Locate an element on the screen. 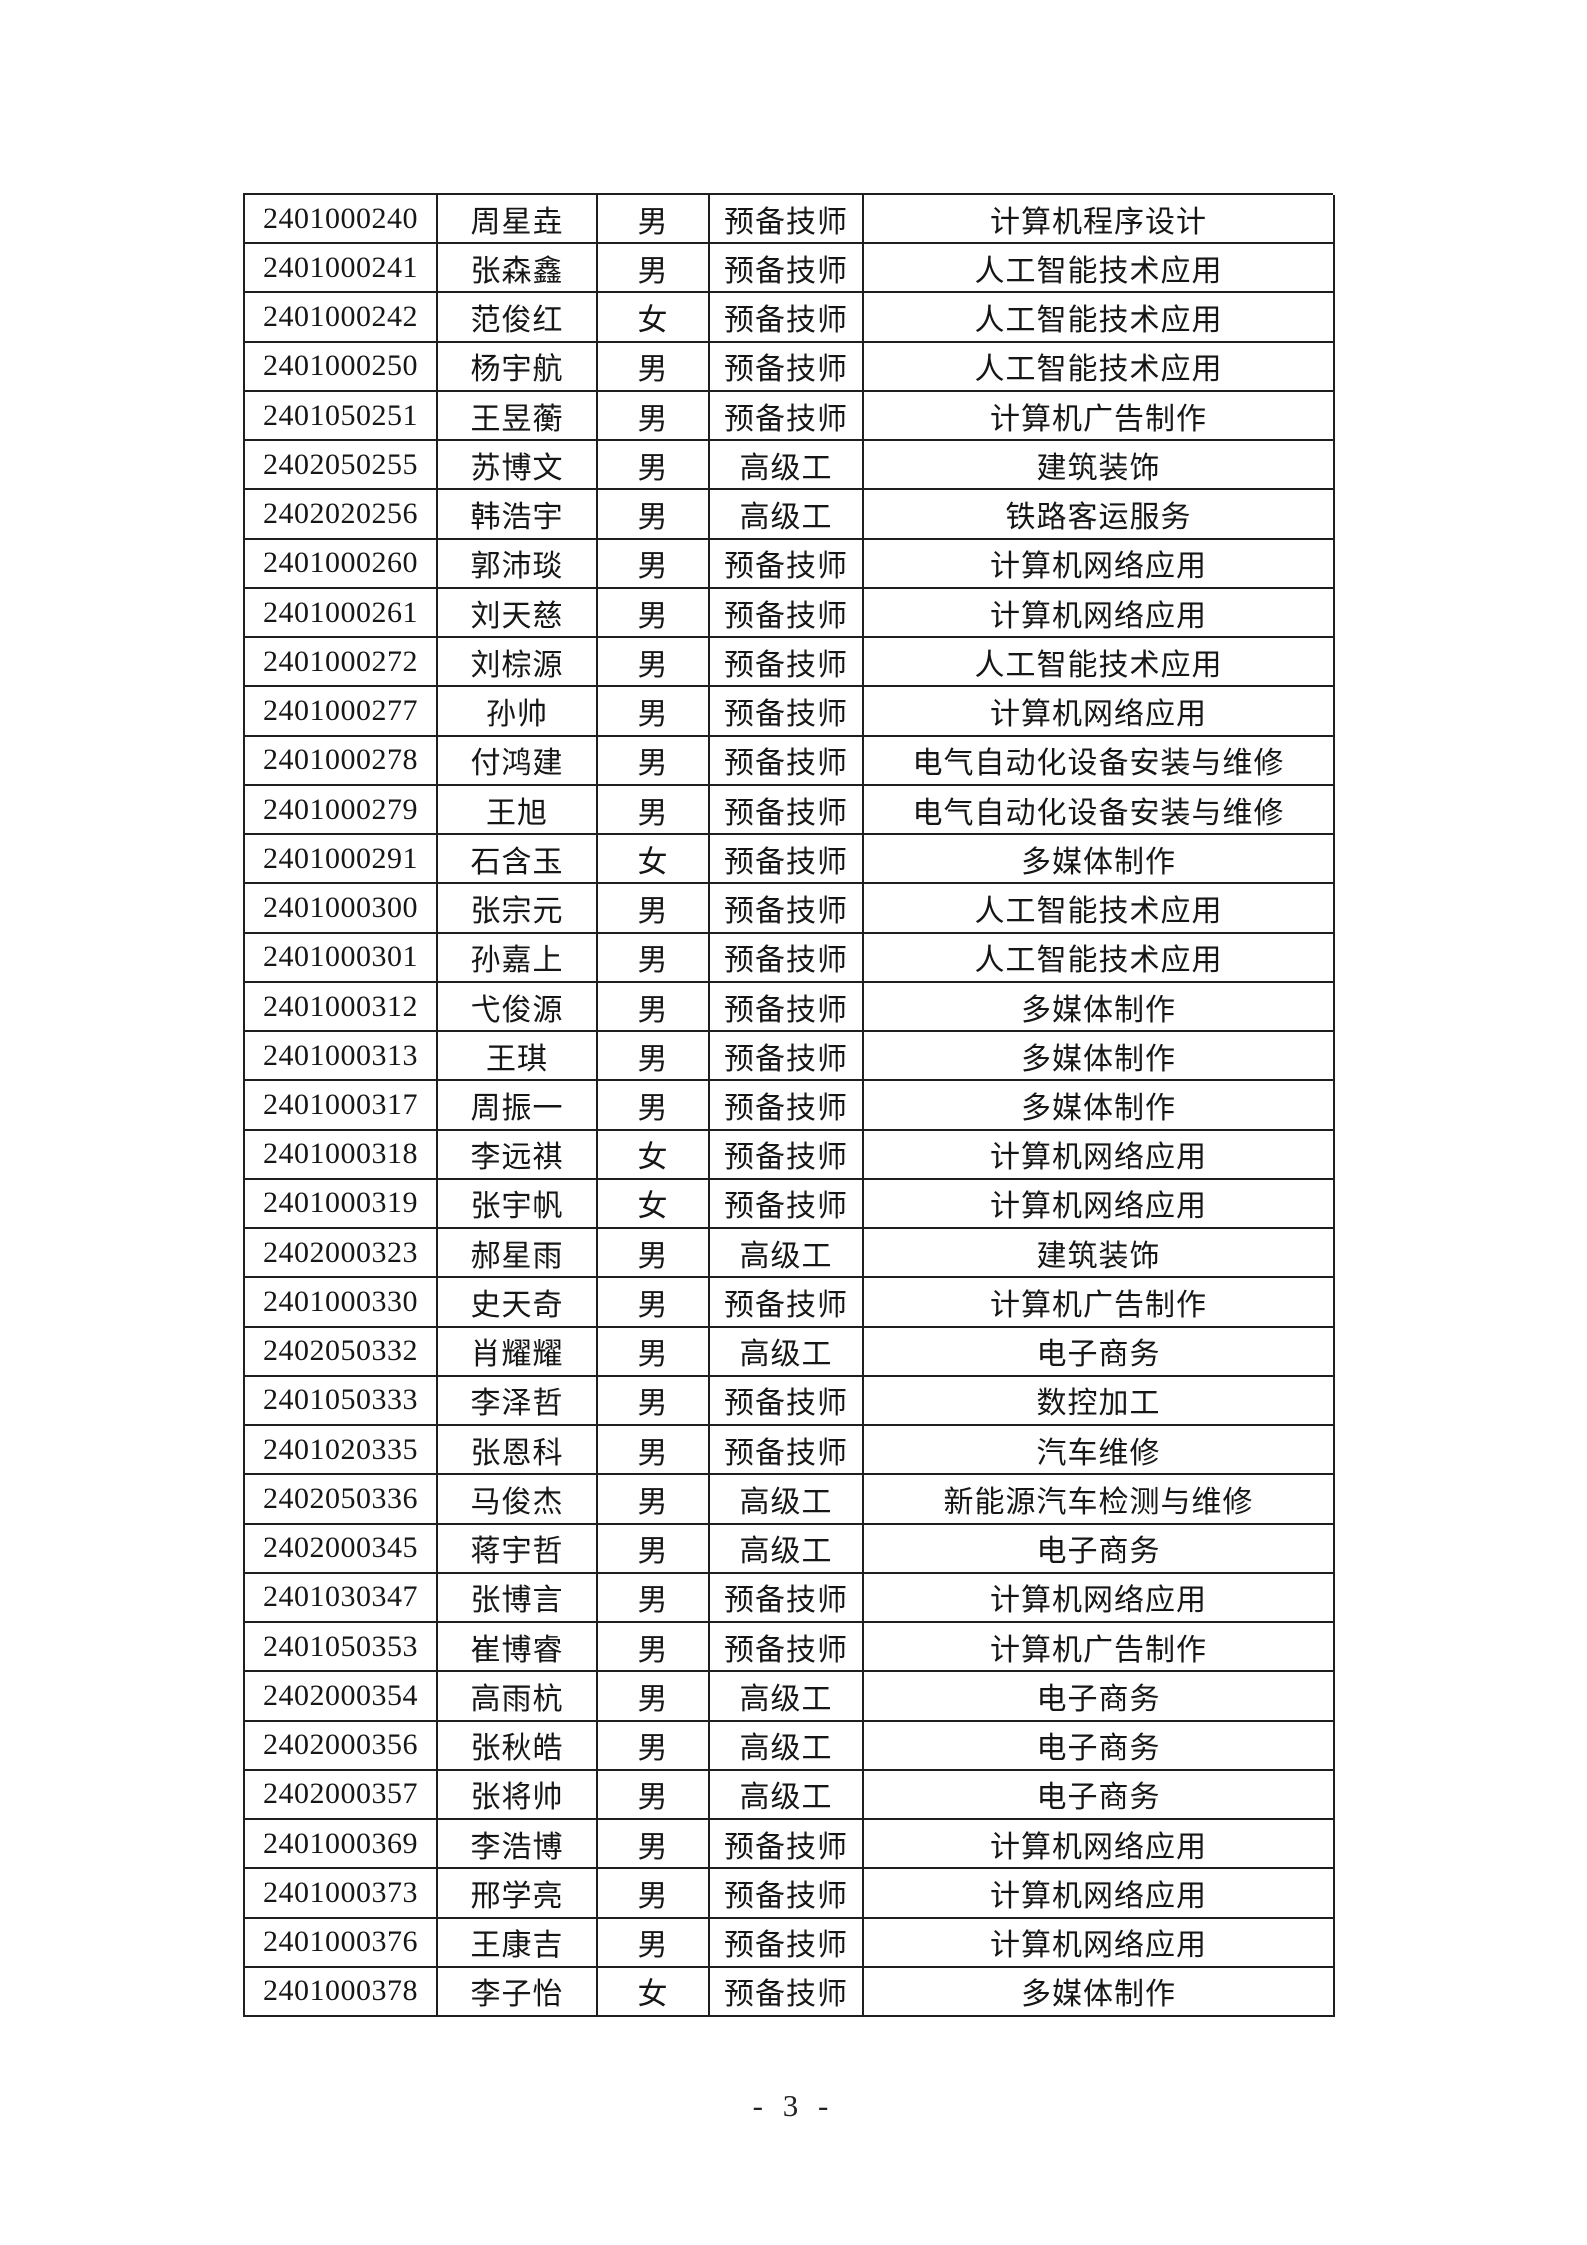 This screenshot has width=1587, height=2245. cell-student-id: 2401000378 is located at coordinates (341, 1992).